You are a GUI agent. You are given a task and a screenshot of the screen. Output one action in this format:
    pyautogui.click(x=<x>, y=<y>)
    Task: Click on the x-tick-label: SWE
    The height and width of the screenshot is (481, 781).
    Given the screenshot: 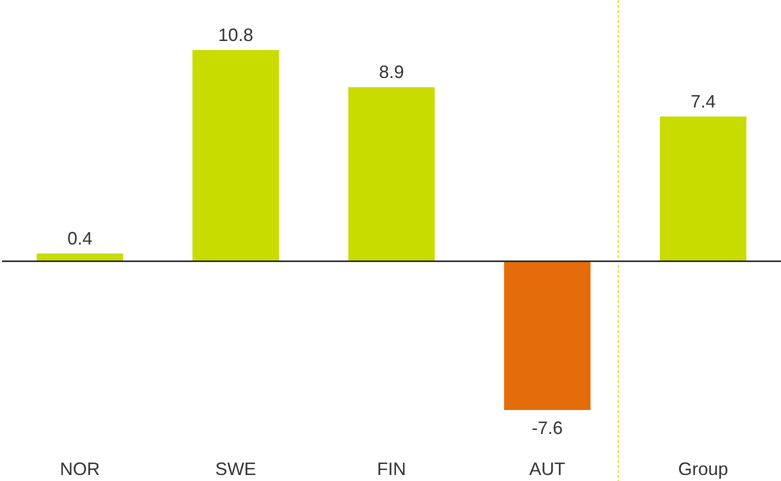 What is the action you would take?
    pyautogui.click(x=235, y=469)
    